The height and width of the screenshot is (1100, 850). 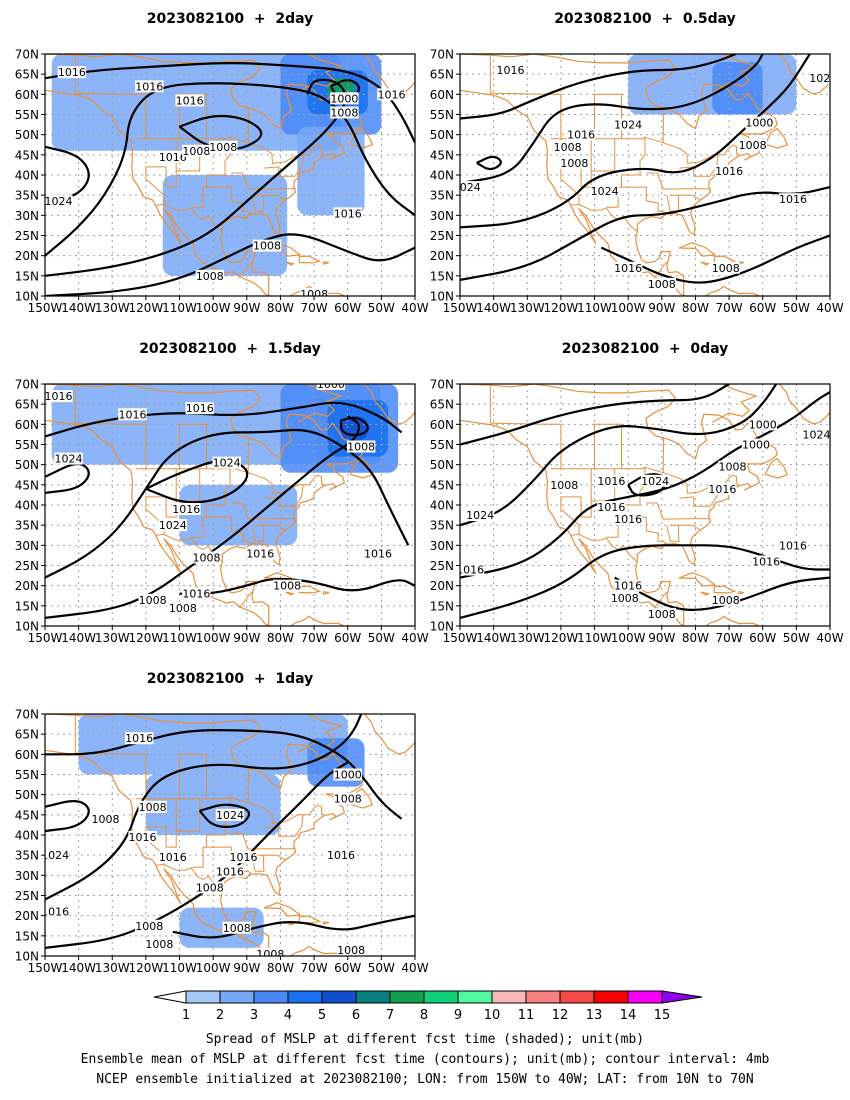 What do you see at coordinates (526, 1015) in the screenshot?
I see `colorbar-label: 11` at bounding box center [526, 1015].